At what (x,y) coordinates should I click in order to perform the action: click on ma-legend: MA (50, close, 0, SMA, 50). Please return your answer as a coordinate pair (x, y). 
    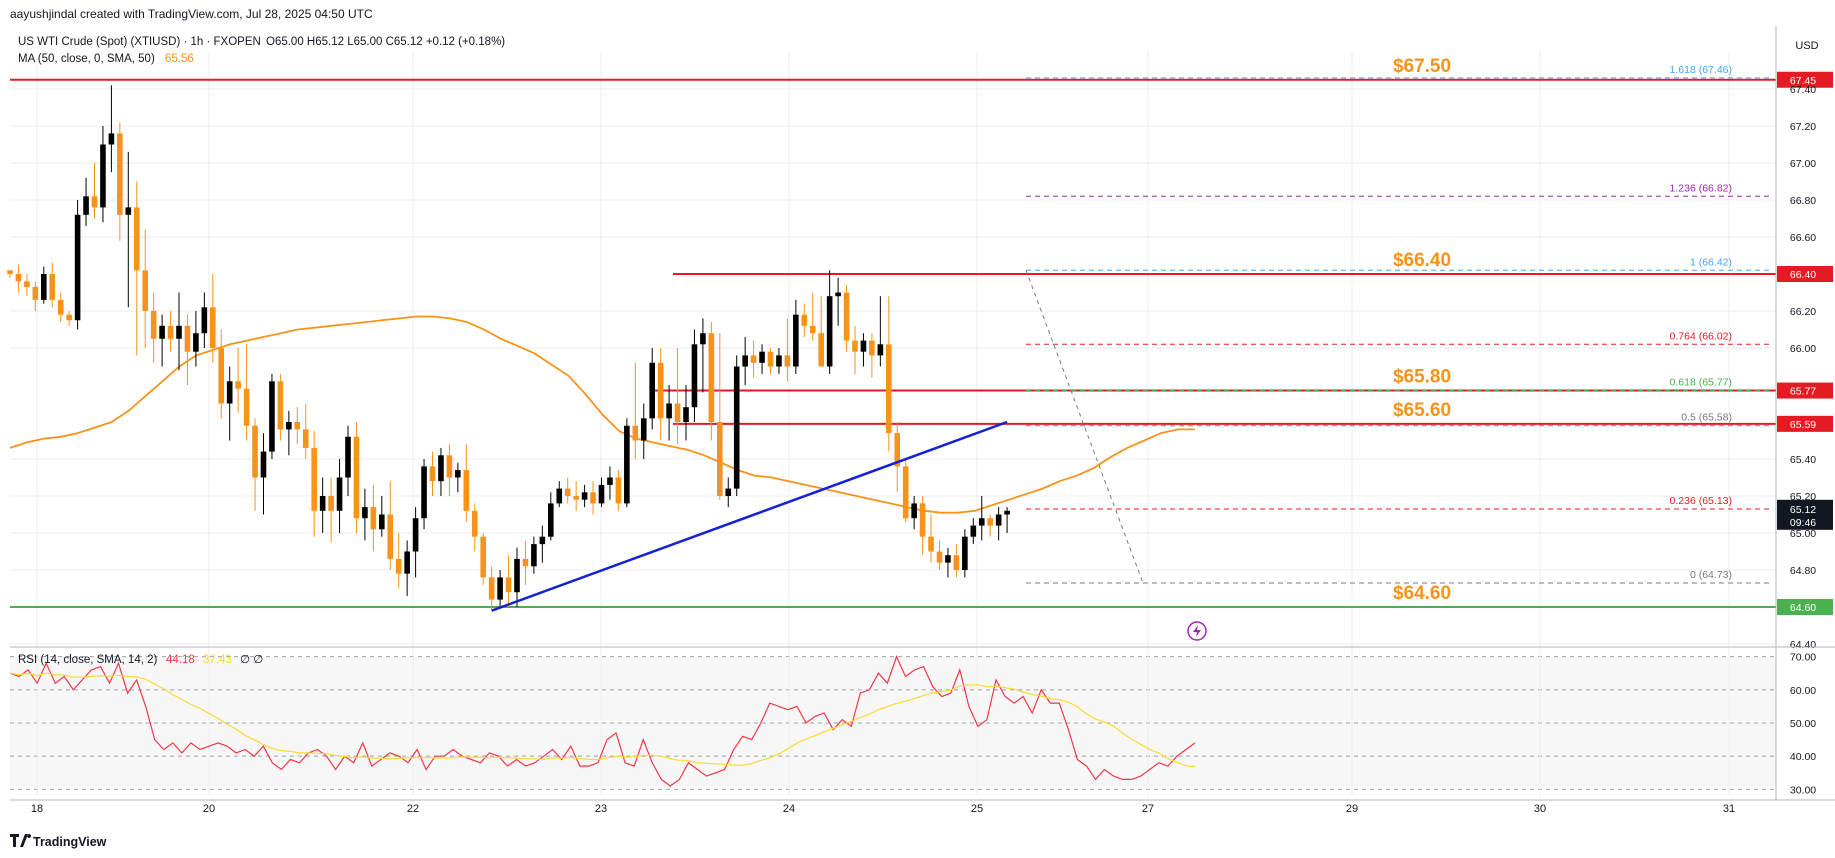
    Looking at the image, I should click on (86, 59).